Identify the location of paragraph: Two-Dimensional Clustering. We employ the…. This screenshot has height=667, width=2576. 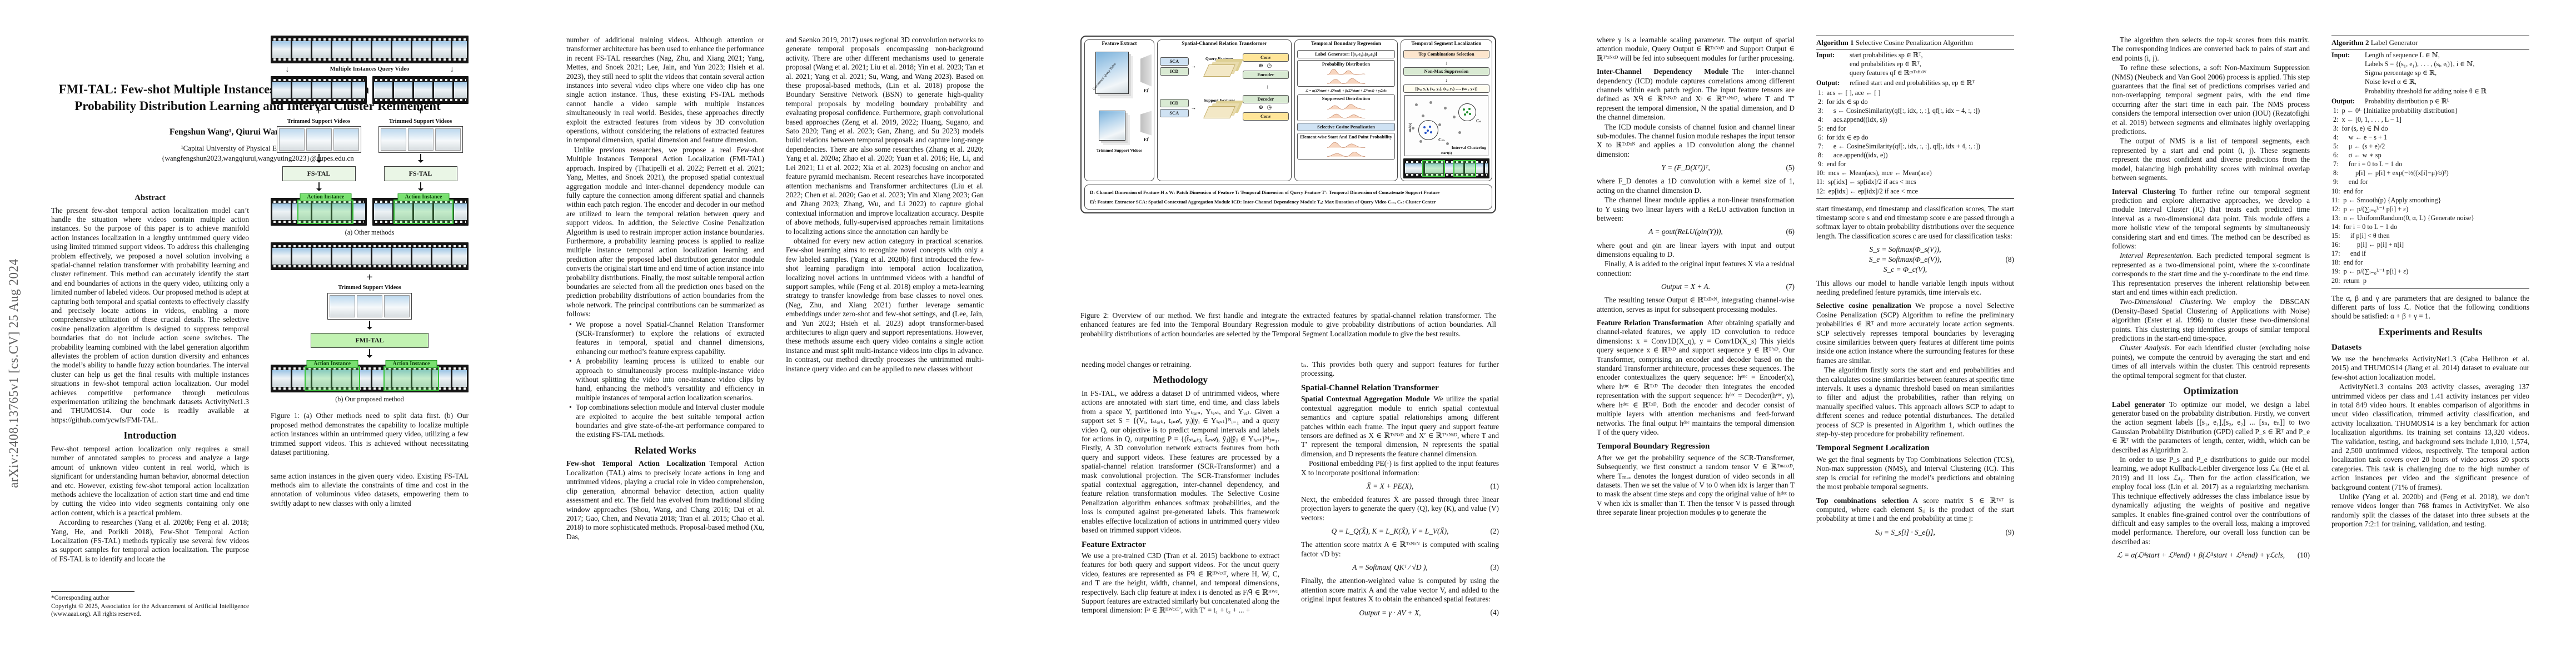
(2211, 320).